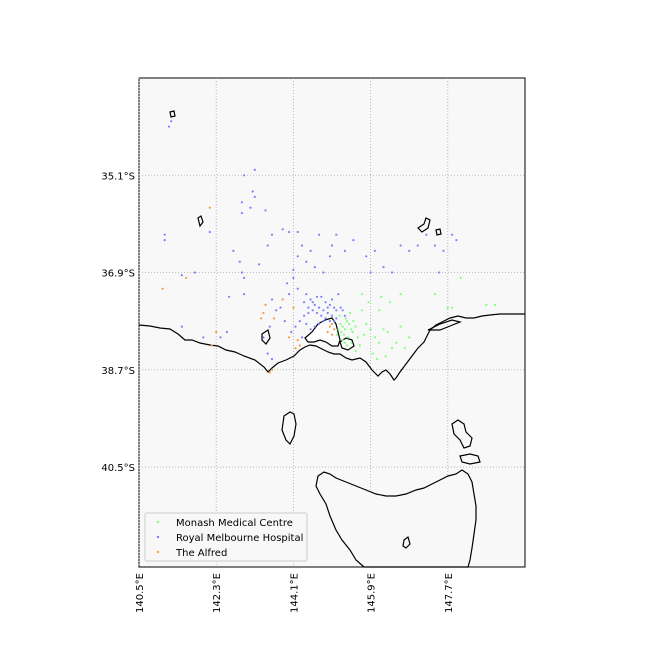  I want to click on legend-label-royal-melbourne: Royal Melbourne Hospital, so click(239, 538).